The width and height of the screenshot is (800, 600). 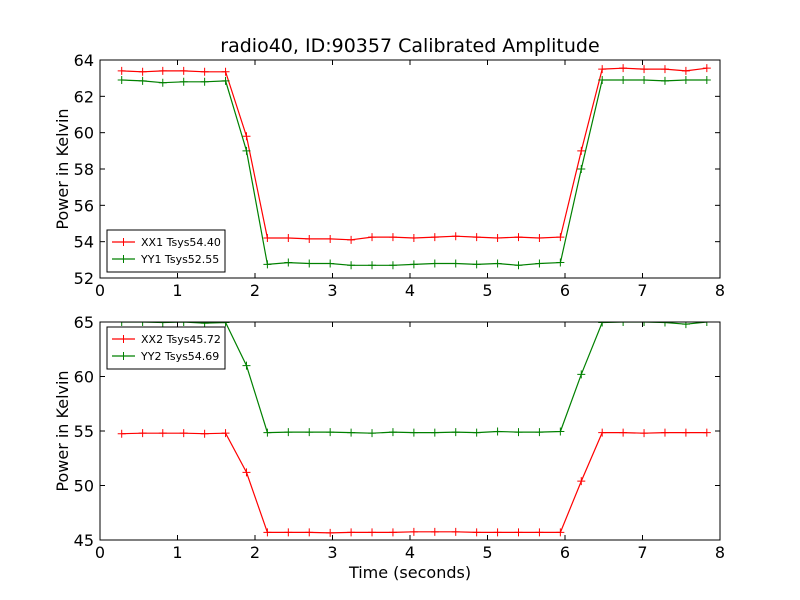 I want to click on y-tick-label: 62, so click(x=84, y=96).